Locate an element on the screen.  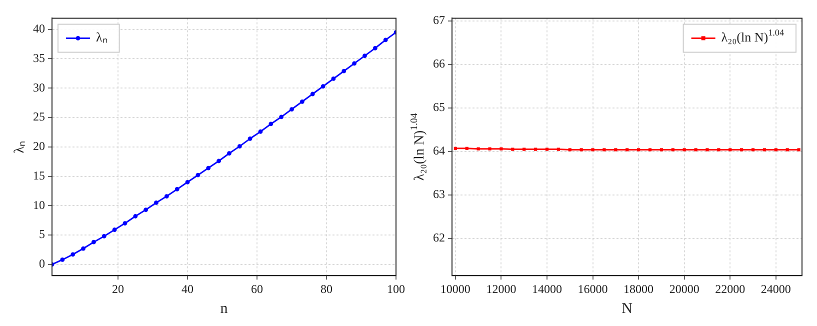
x-tick-label: 40 is located at coordinates (188, 289).